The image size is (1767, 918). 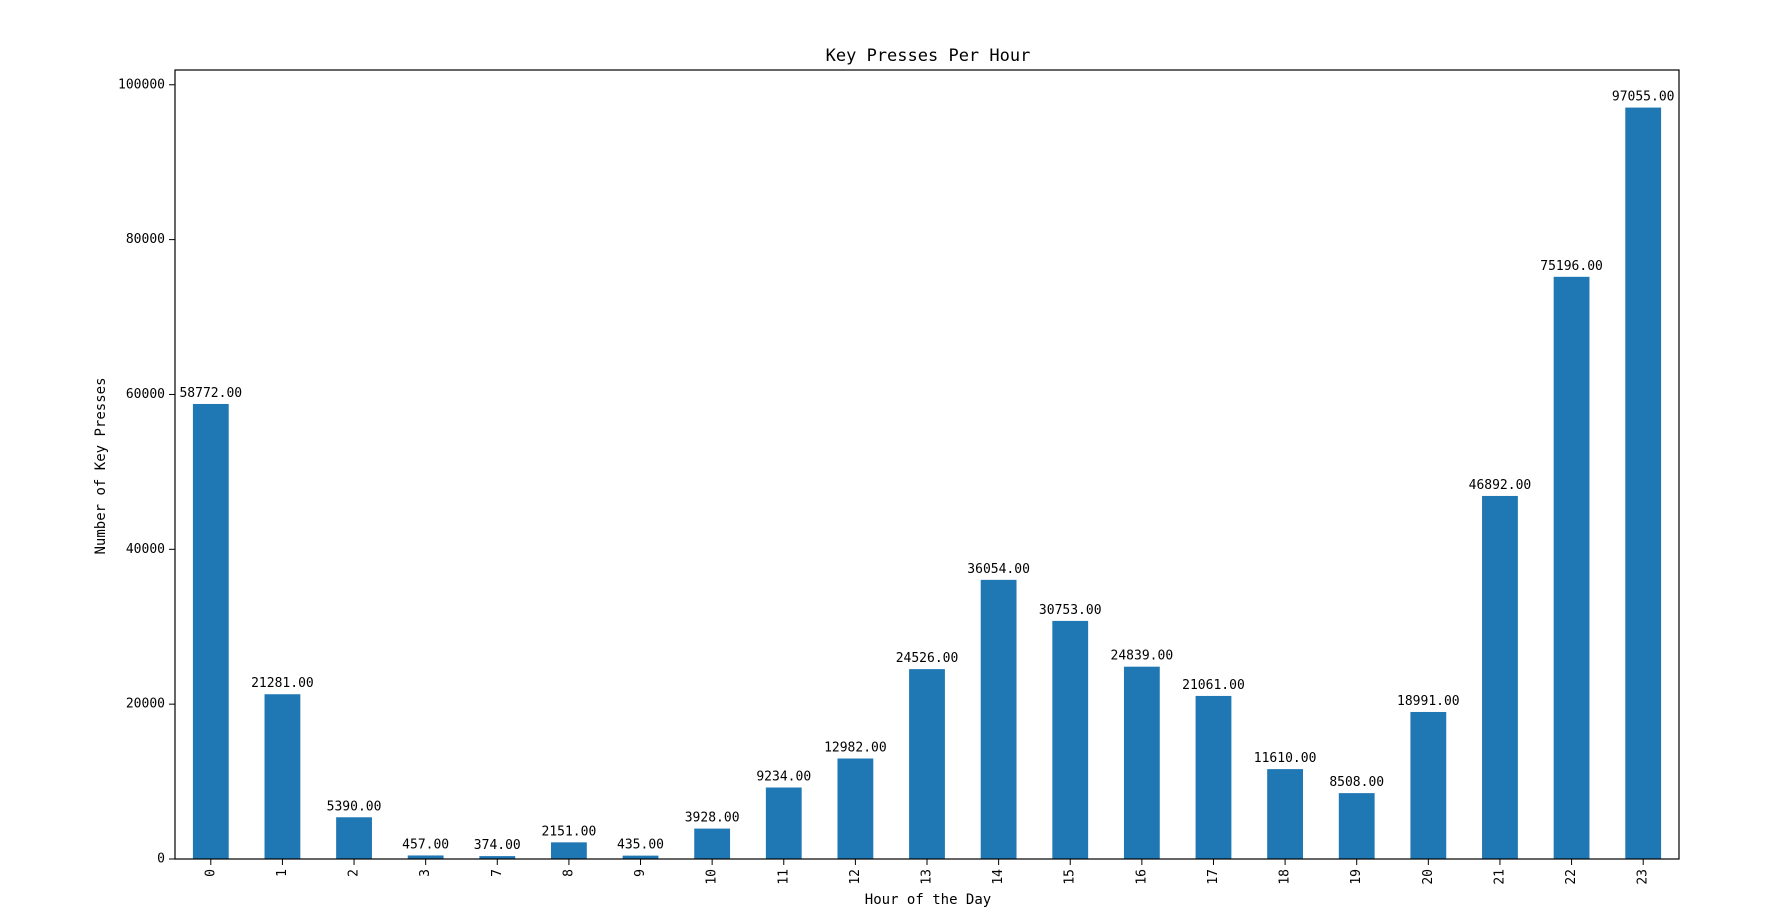 What do you see at coordinates (146, 472) in the screenshot?
I see `y-axis: 0 20000 40000 60000 80000 100000` at bounding box center [146, 472].